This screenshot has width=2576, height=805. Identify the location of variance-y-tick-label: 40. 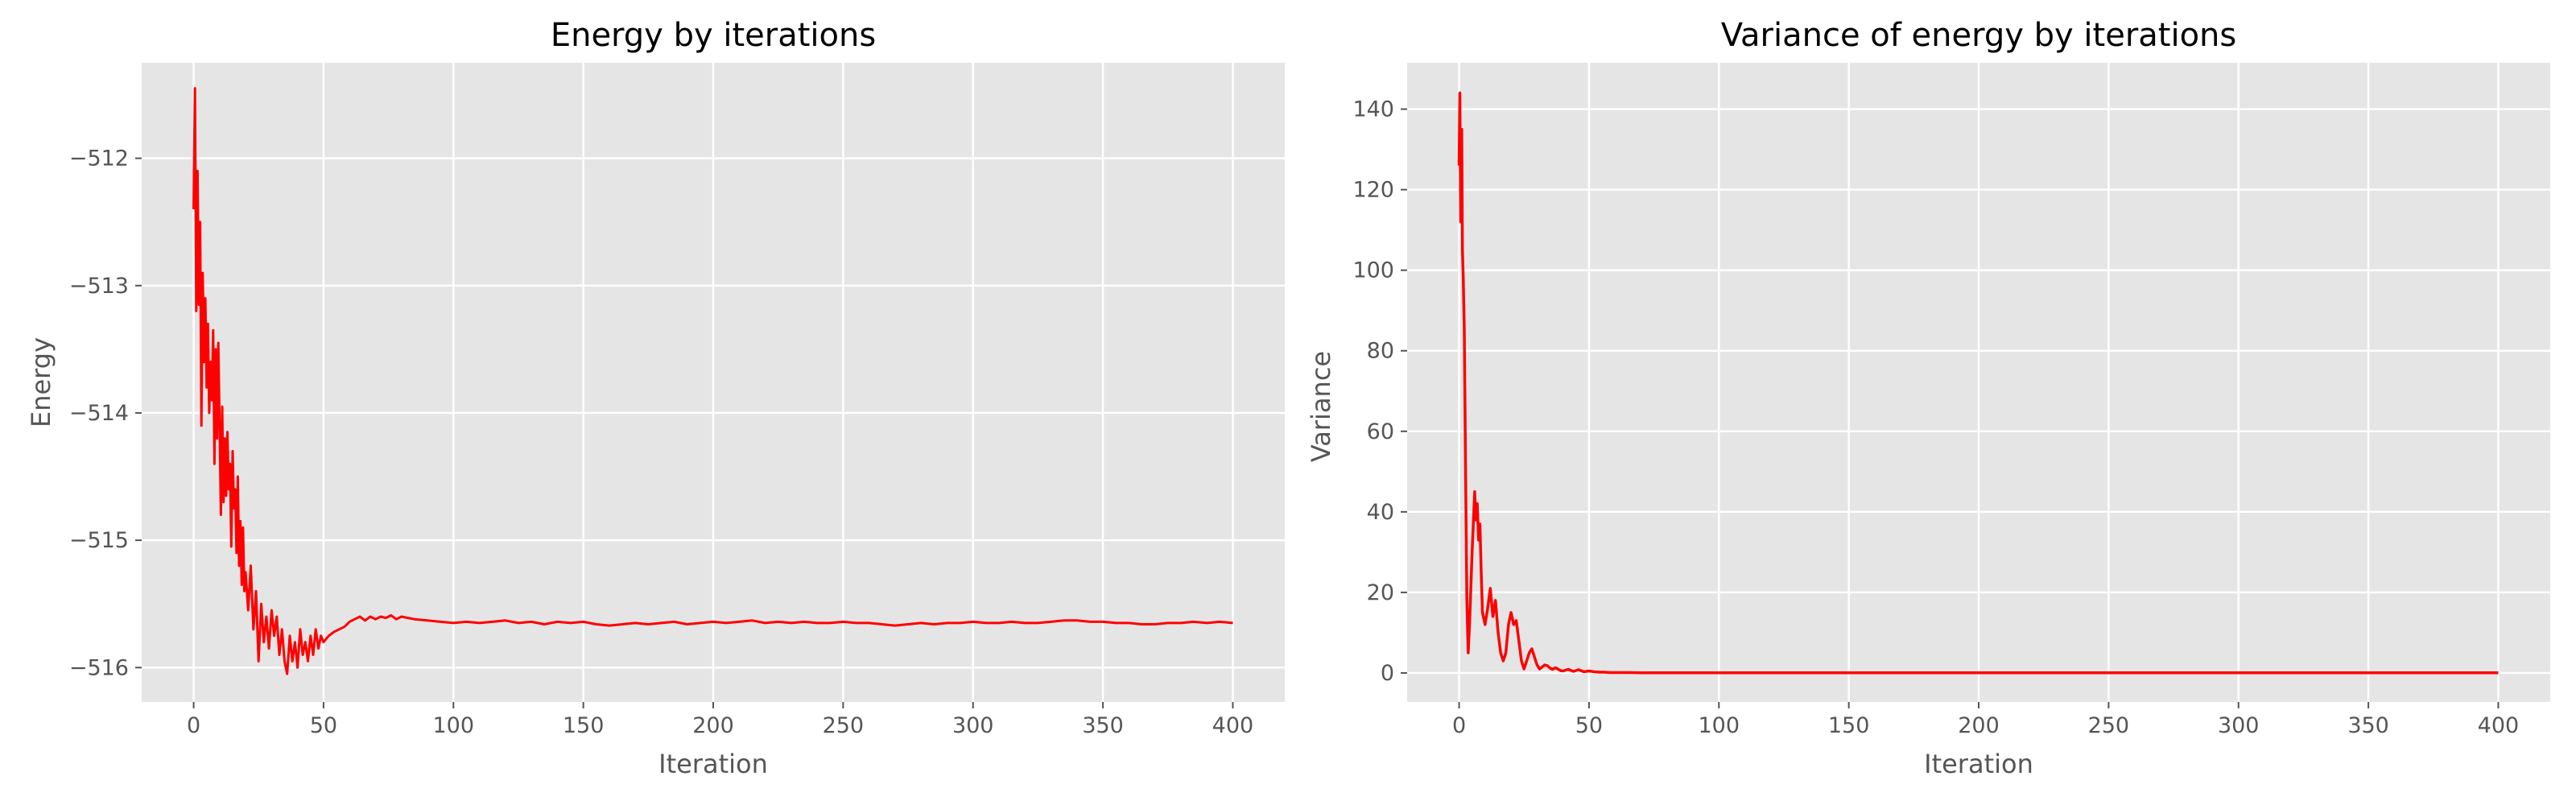
(1380, 512).